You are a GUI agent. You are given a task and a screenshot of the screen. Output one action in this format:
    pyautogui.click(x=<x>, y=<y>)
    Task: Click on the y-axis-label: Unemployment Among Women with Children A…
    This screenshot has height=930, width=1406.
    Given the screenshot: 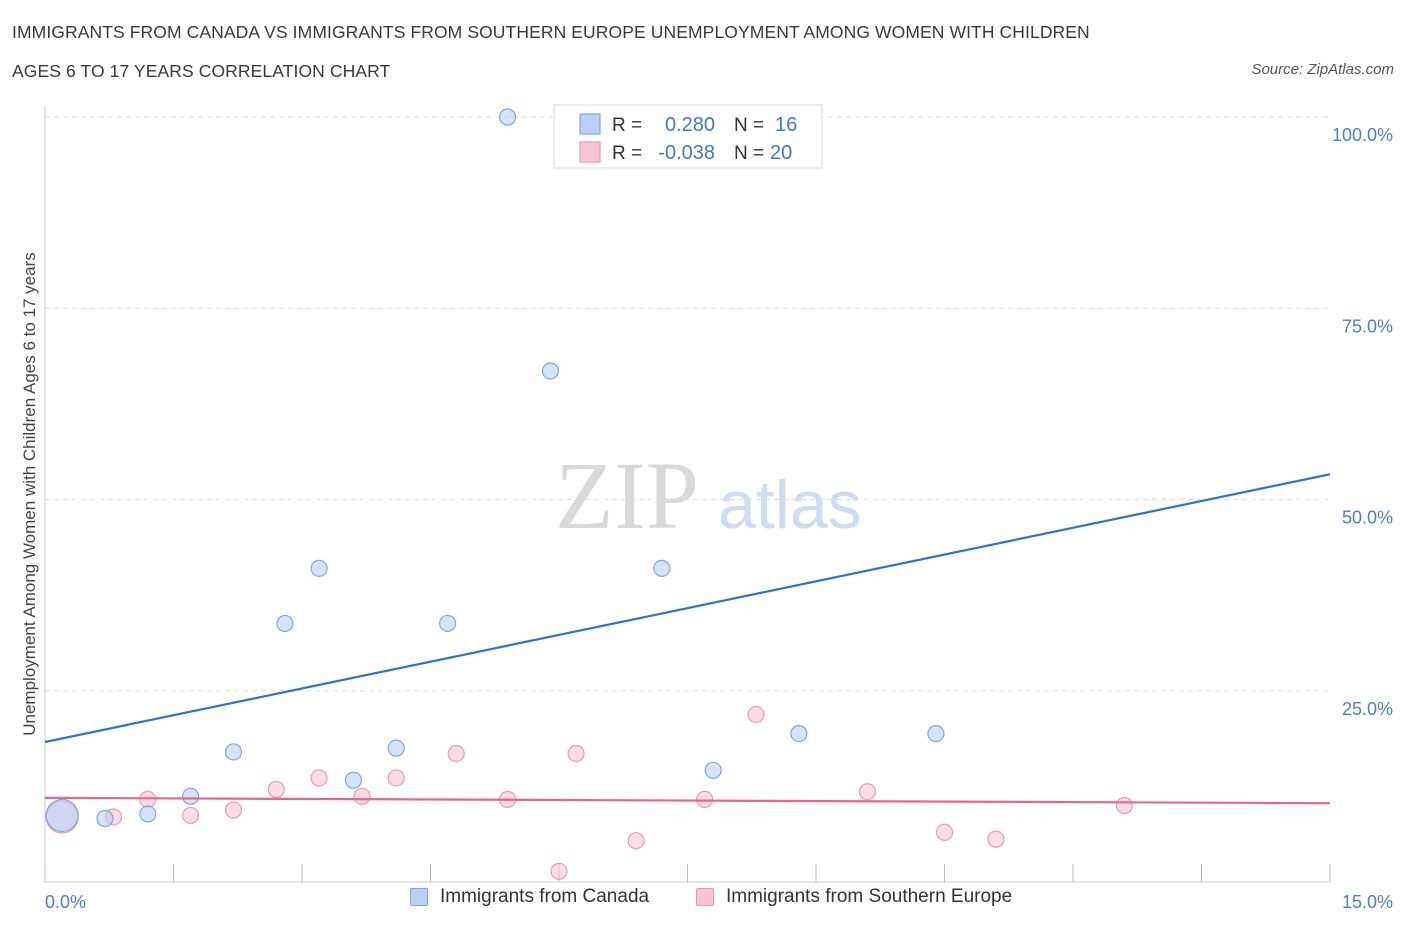 What is the action you would take?
    pyautogui.click(x=29, y=494)
    